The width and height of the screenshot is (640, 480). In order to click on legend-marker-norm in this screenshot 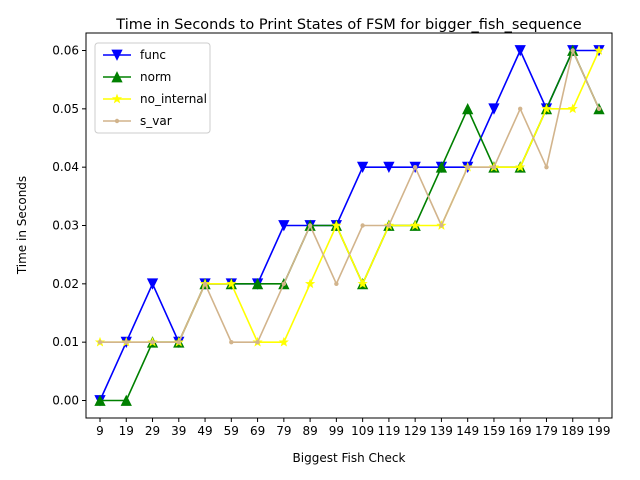, I will do `click(117, 77)`.